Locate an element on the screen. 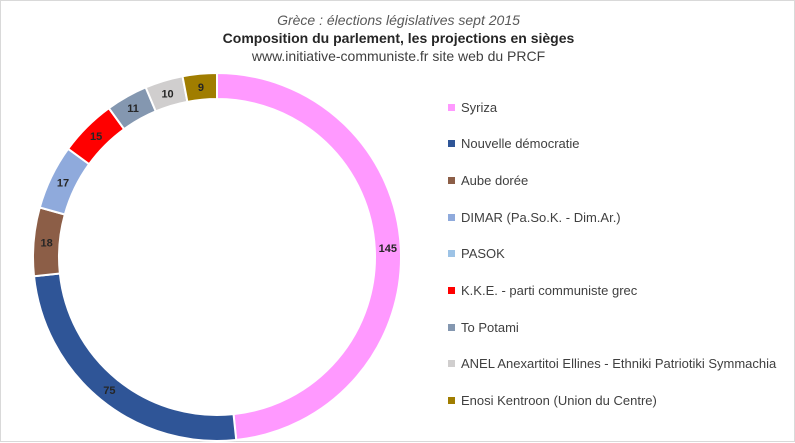 This screenshot has height=443, width=795. legend-item: To Potami is located at coordinates (483, 327).